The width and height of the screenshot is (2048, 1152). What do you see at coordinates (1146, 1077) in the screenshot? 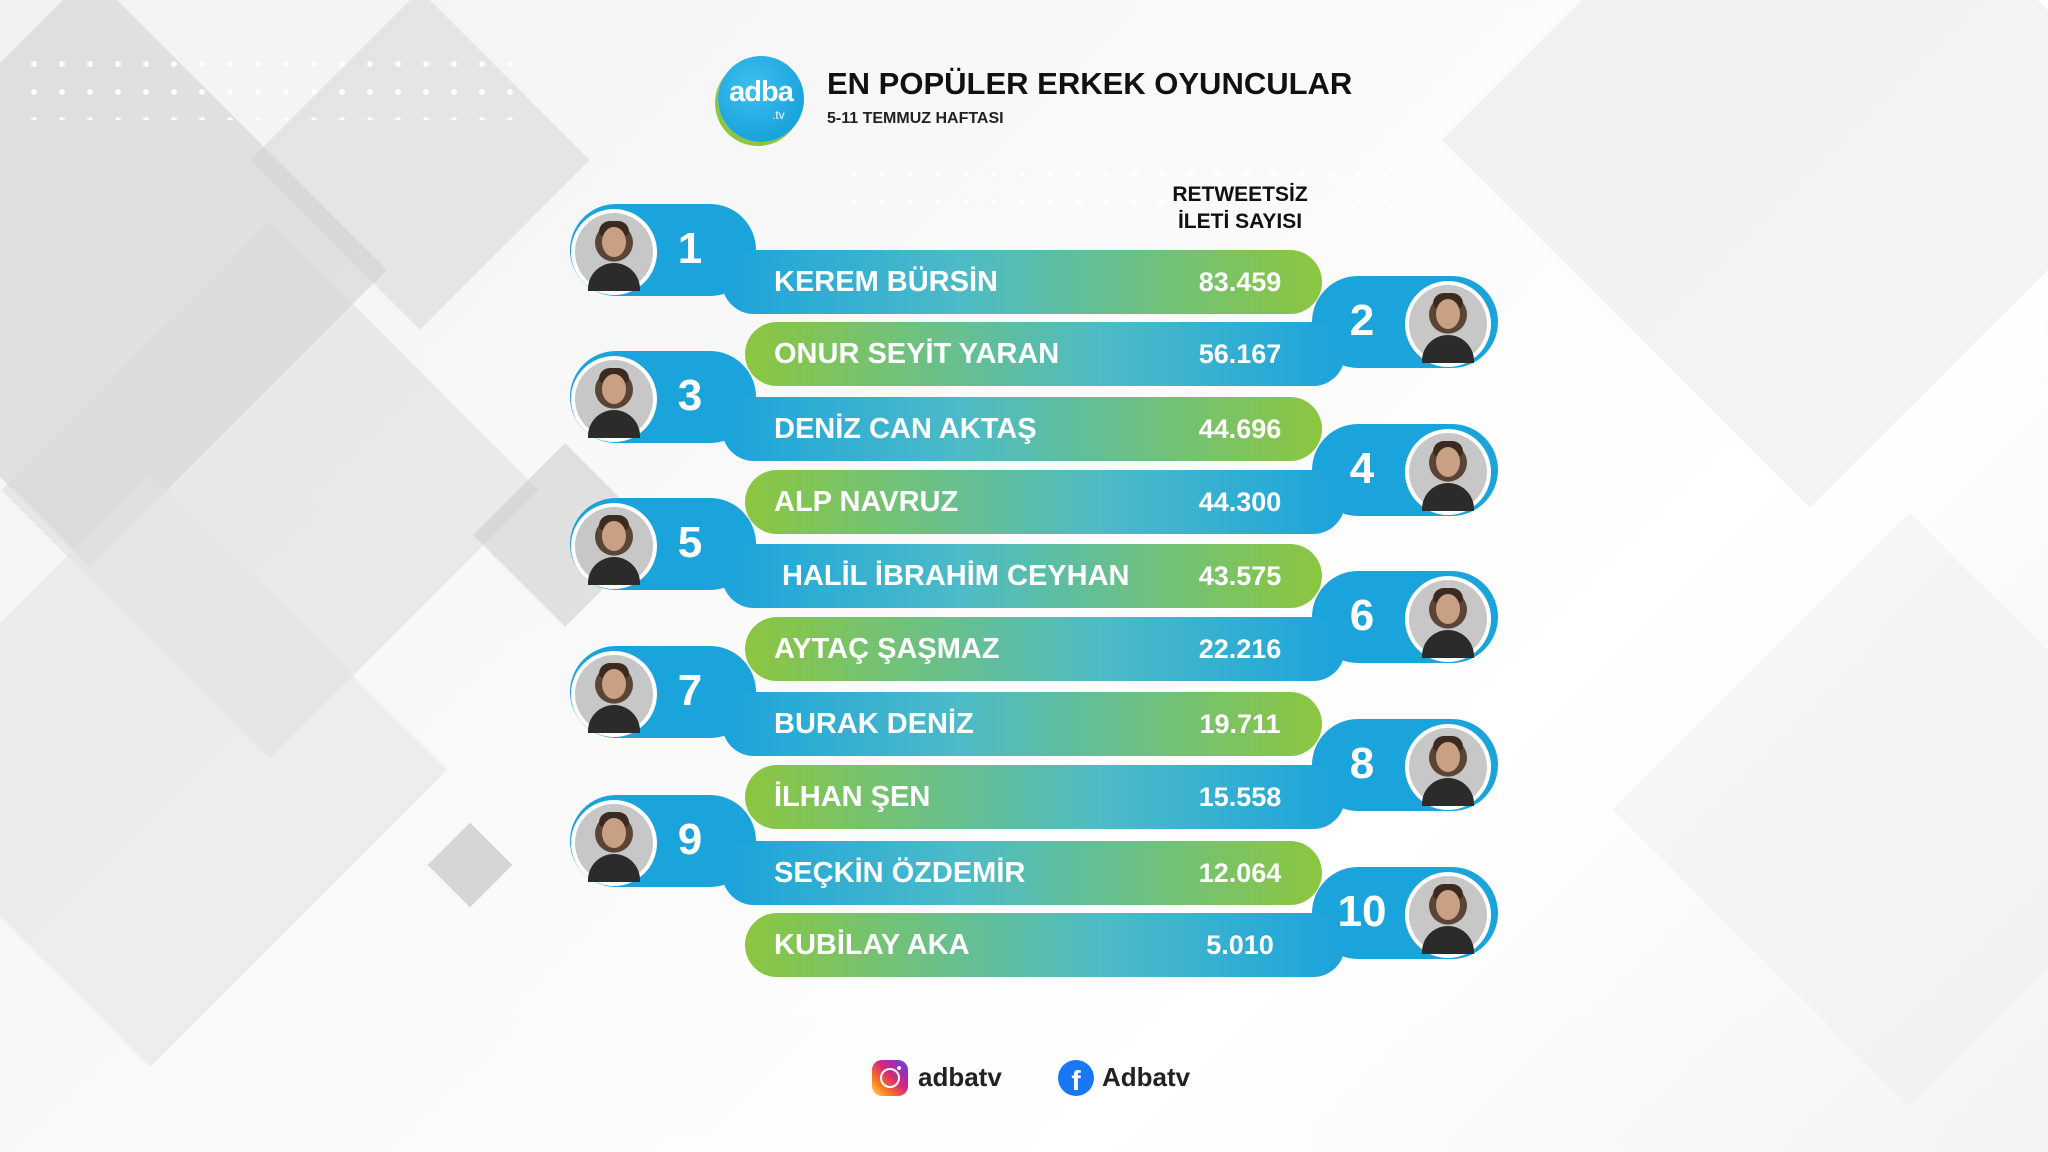
I see `facebook-handle: Adbatv` at bounding box center [1146, 1077].